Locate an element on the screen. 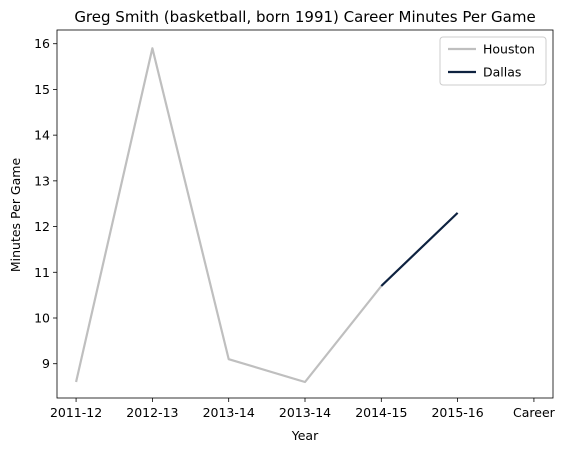 The image size is (572, 453). legend: Houston Dallas is located at coordinates (493, 61).